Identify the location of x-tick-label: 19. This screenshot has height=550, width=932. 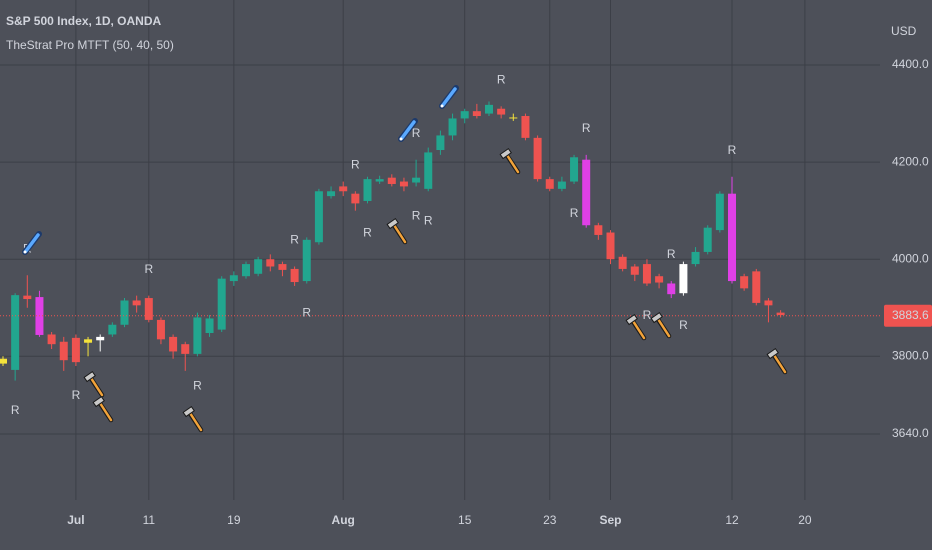
(234, 520).